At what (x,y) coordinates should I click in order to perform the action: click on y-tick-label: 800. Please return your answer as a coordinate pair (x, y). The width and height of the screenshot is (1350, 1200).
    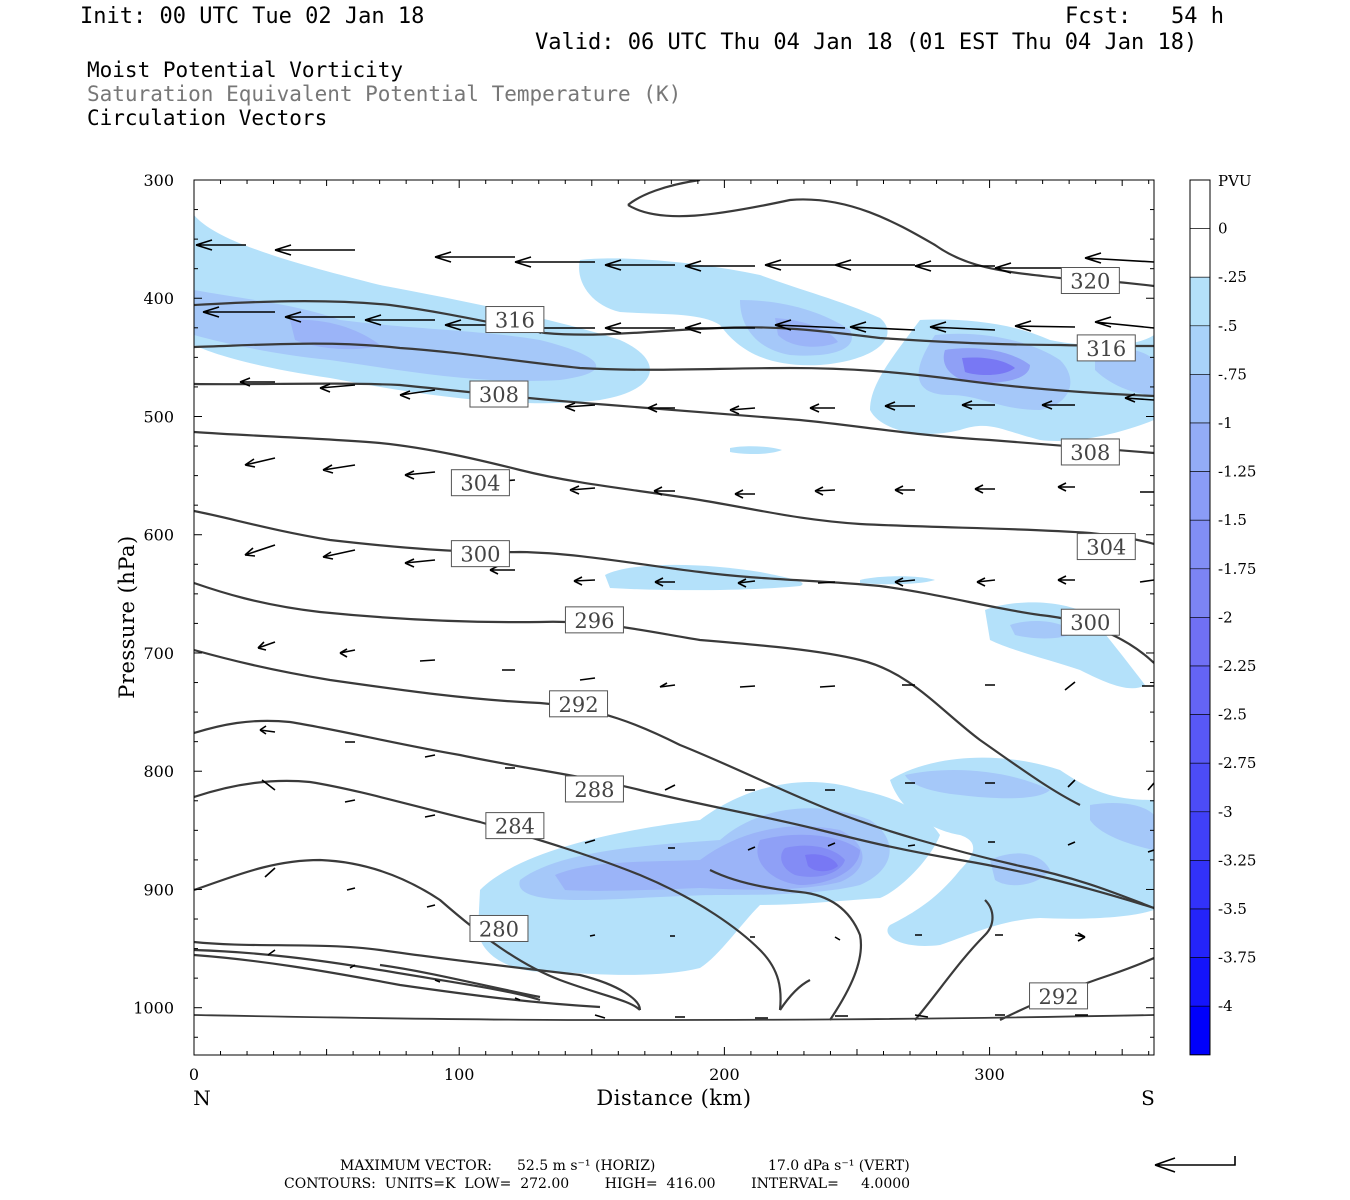
    Looking at the image, I should click on (158, 771).